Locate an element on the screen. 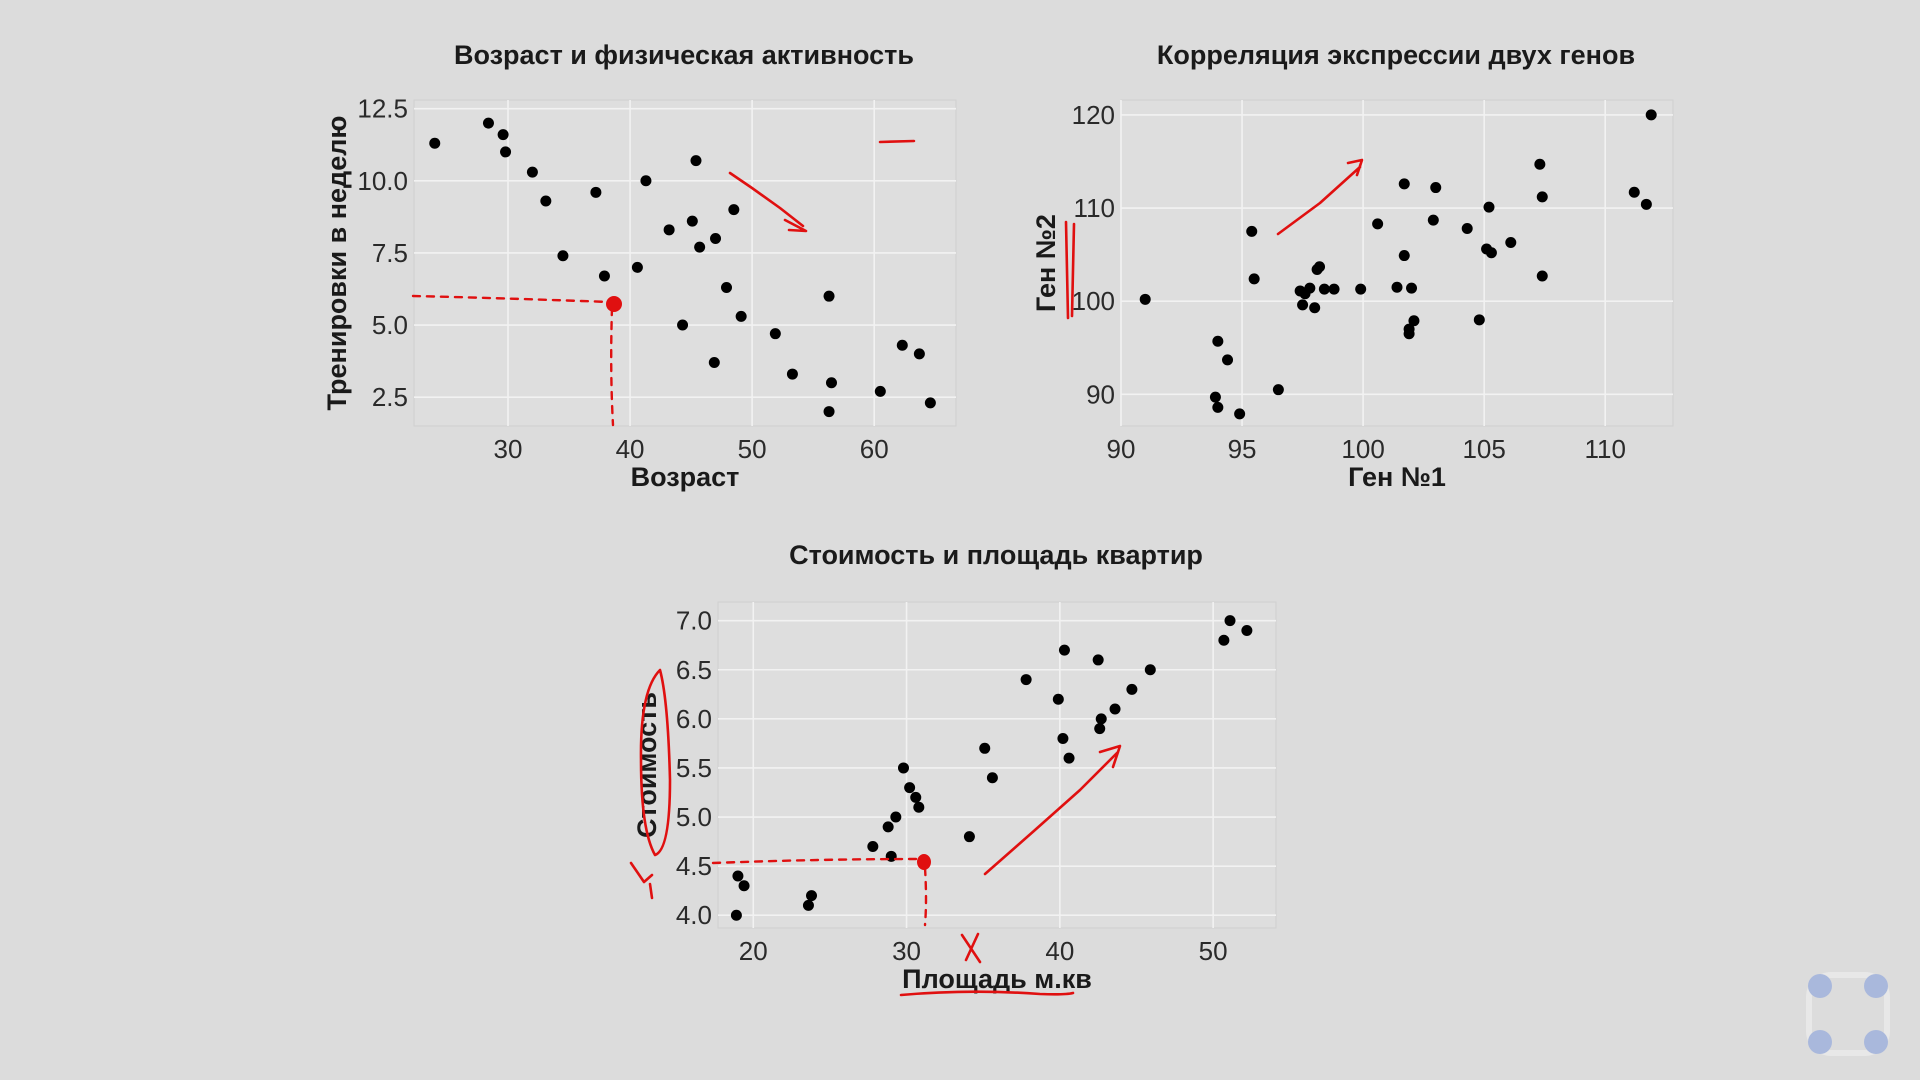  x-axis-title: Ген №1 is located at coordinates (1397, 477).